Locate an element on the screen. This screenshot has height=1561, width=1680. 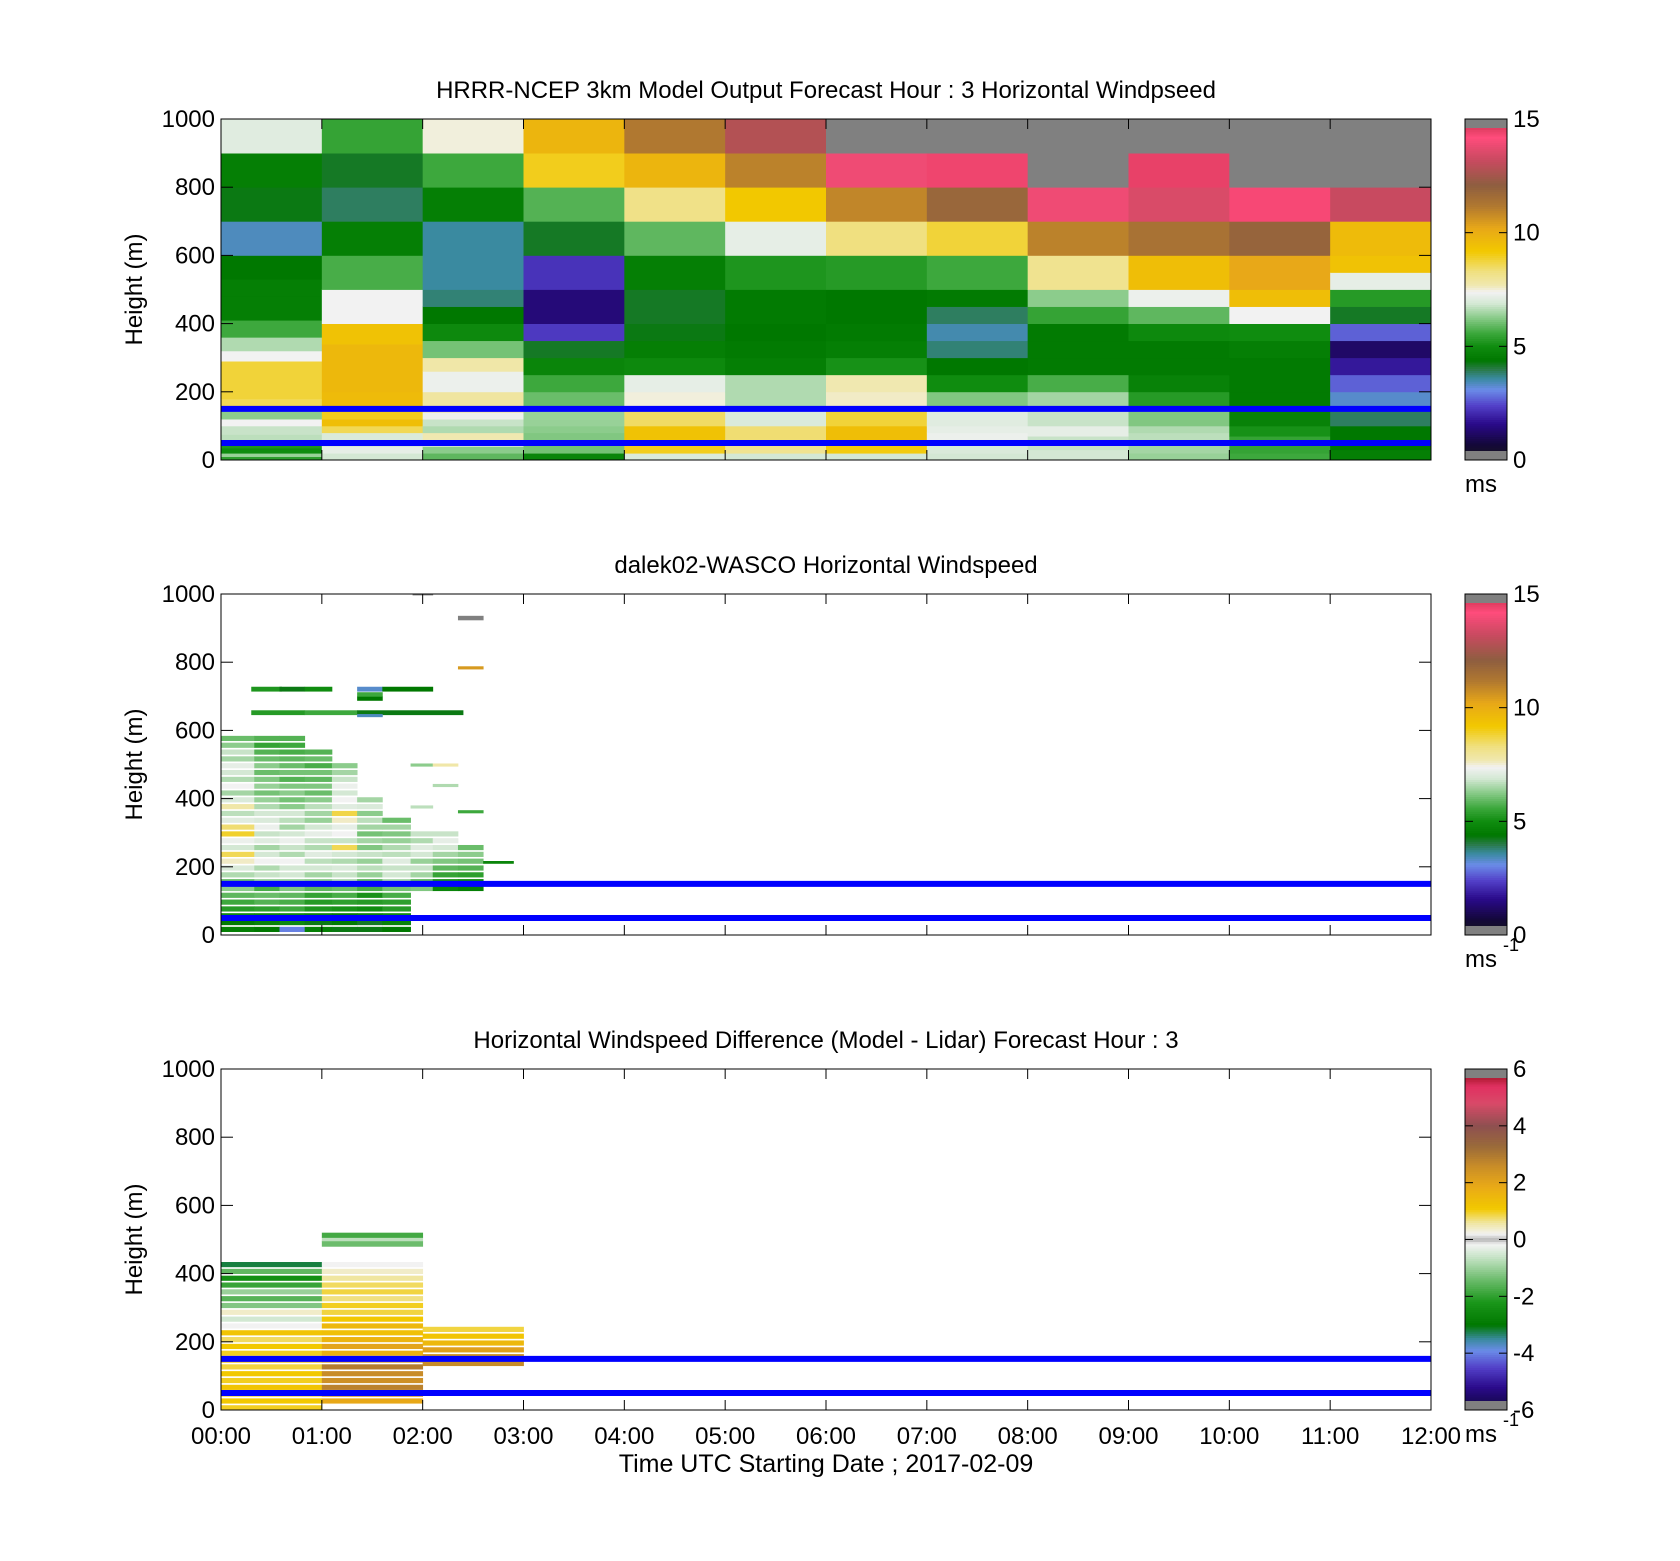
colorbar-unit-label: ms is located at coordinates (1481, 1434).